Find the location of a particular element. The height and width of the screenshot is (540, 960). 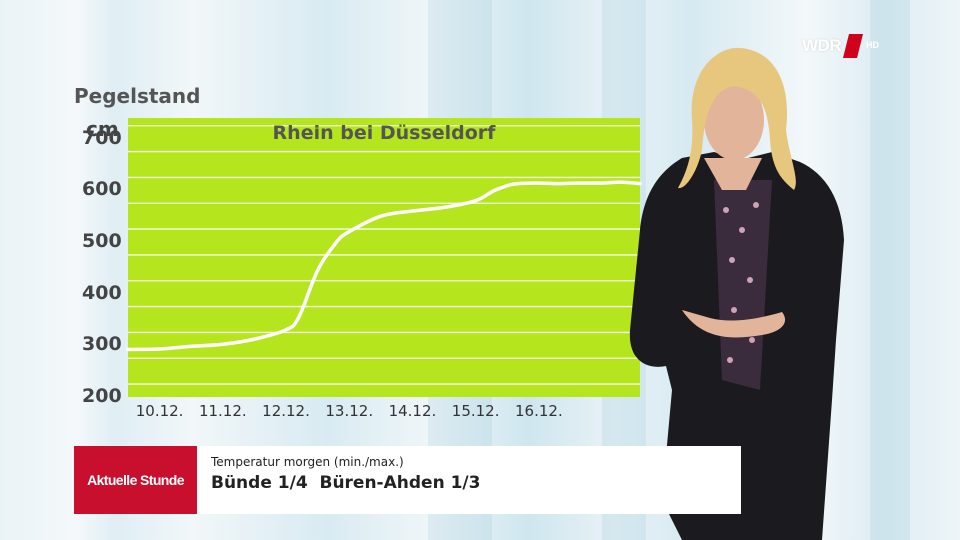

x-tick-label: 12.12. is located at coordinates (286, 411).